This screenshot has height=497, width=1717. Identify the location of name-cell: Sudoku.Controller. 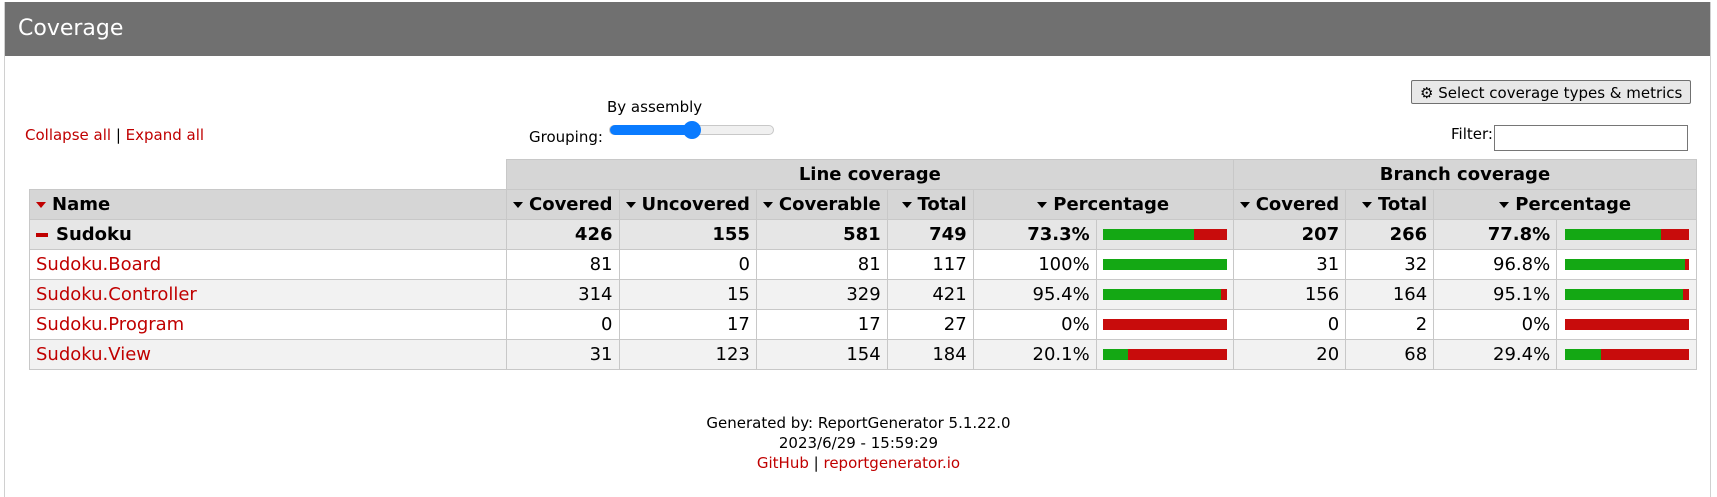
(268, 294).